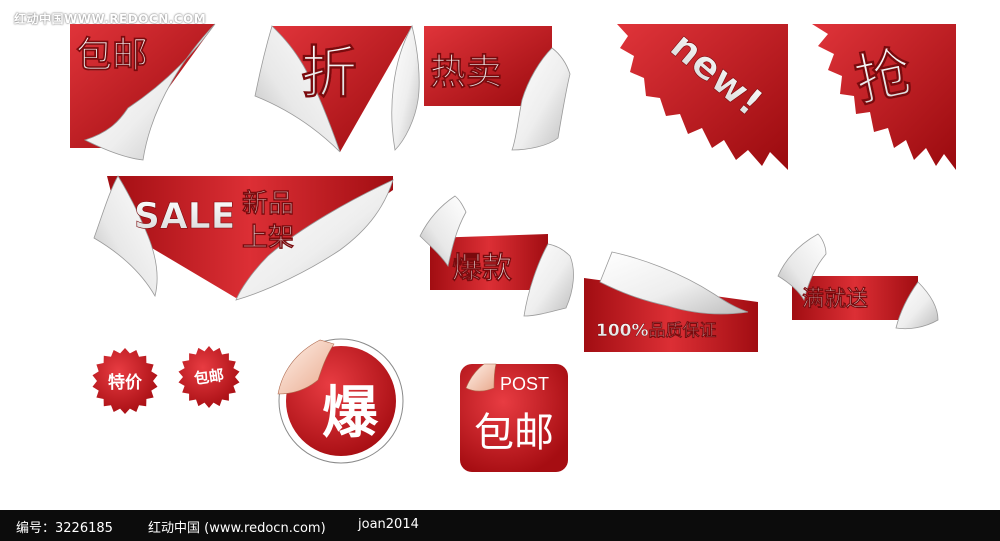 The width and height of the screenshot is (1000, 541). I want to click on sticker-manjiusong: 满就送, so click(858, 281).